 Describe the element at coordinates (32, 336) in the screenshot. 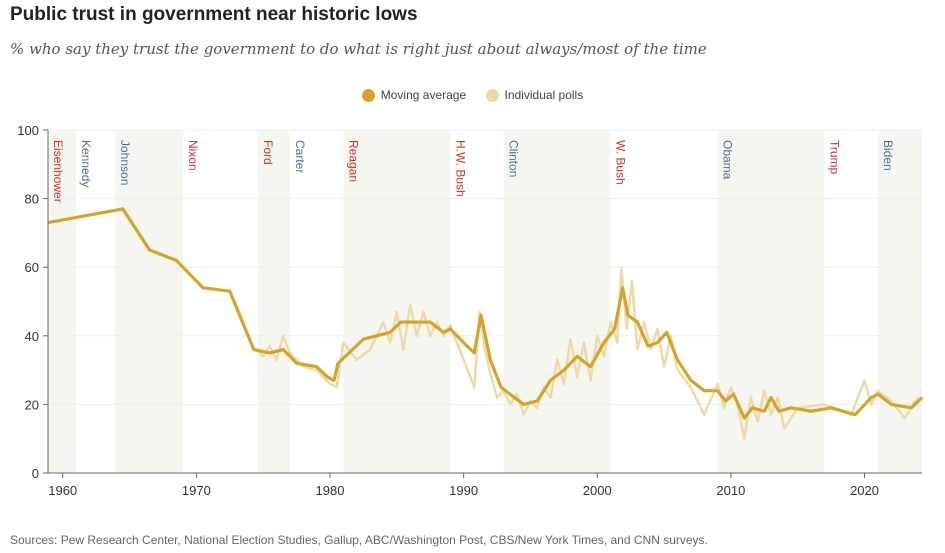

I see `y-tick-label: 40` at that location.